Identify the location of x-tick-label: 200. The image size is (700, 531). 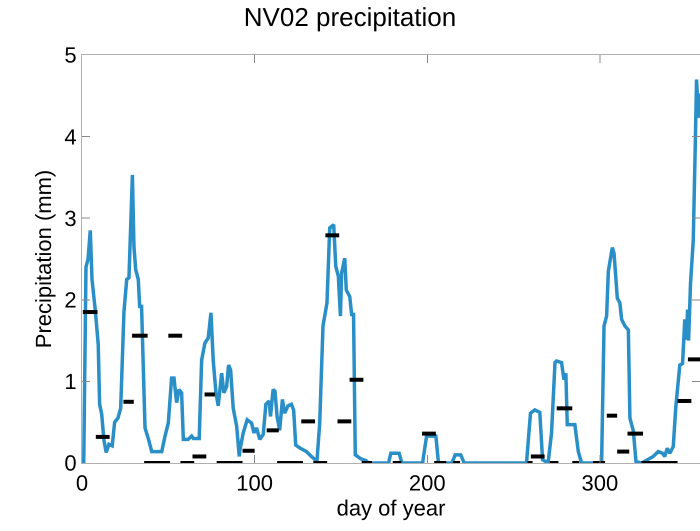
(427, 483).